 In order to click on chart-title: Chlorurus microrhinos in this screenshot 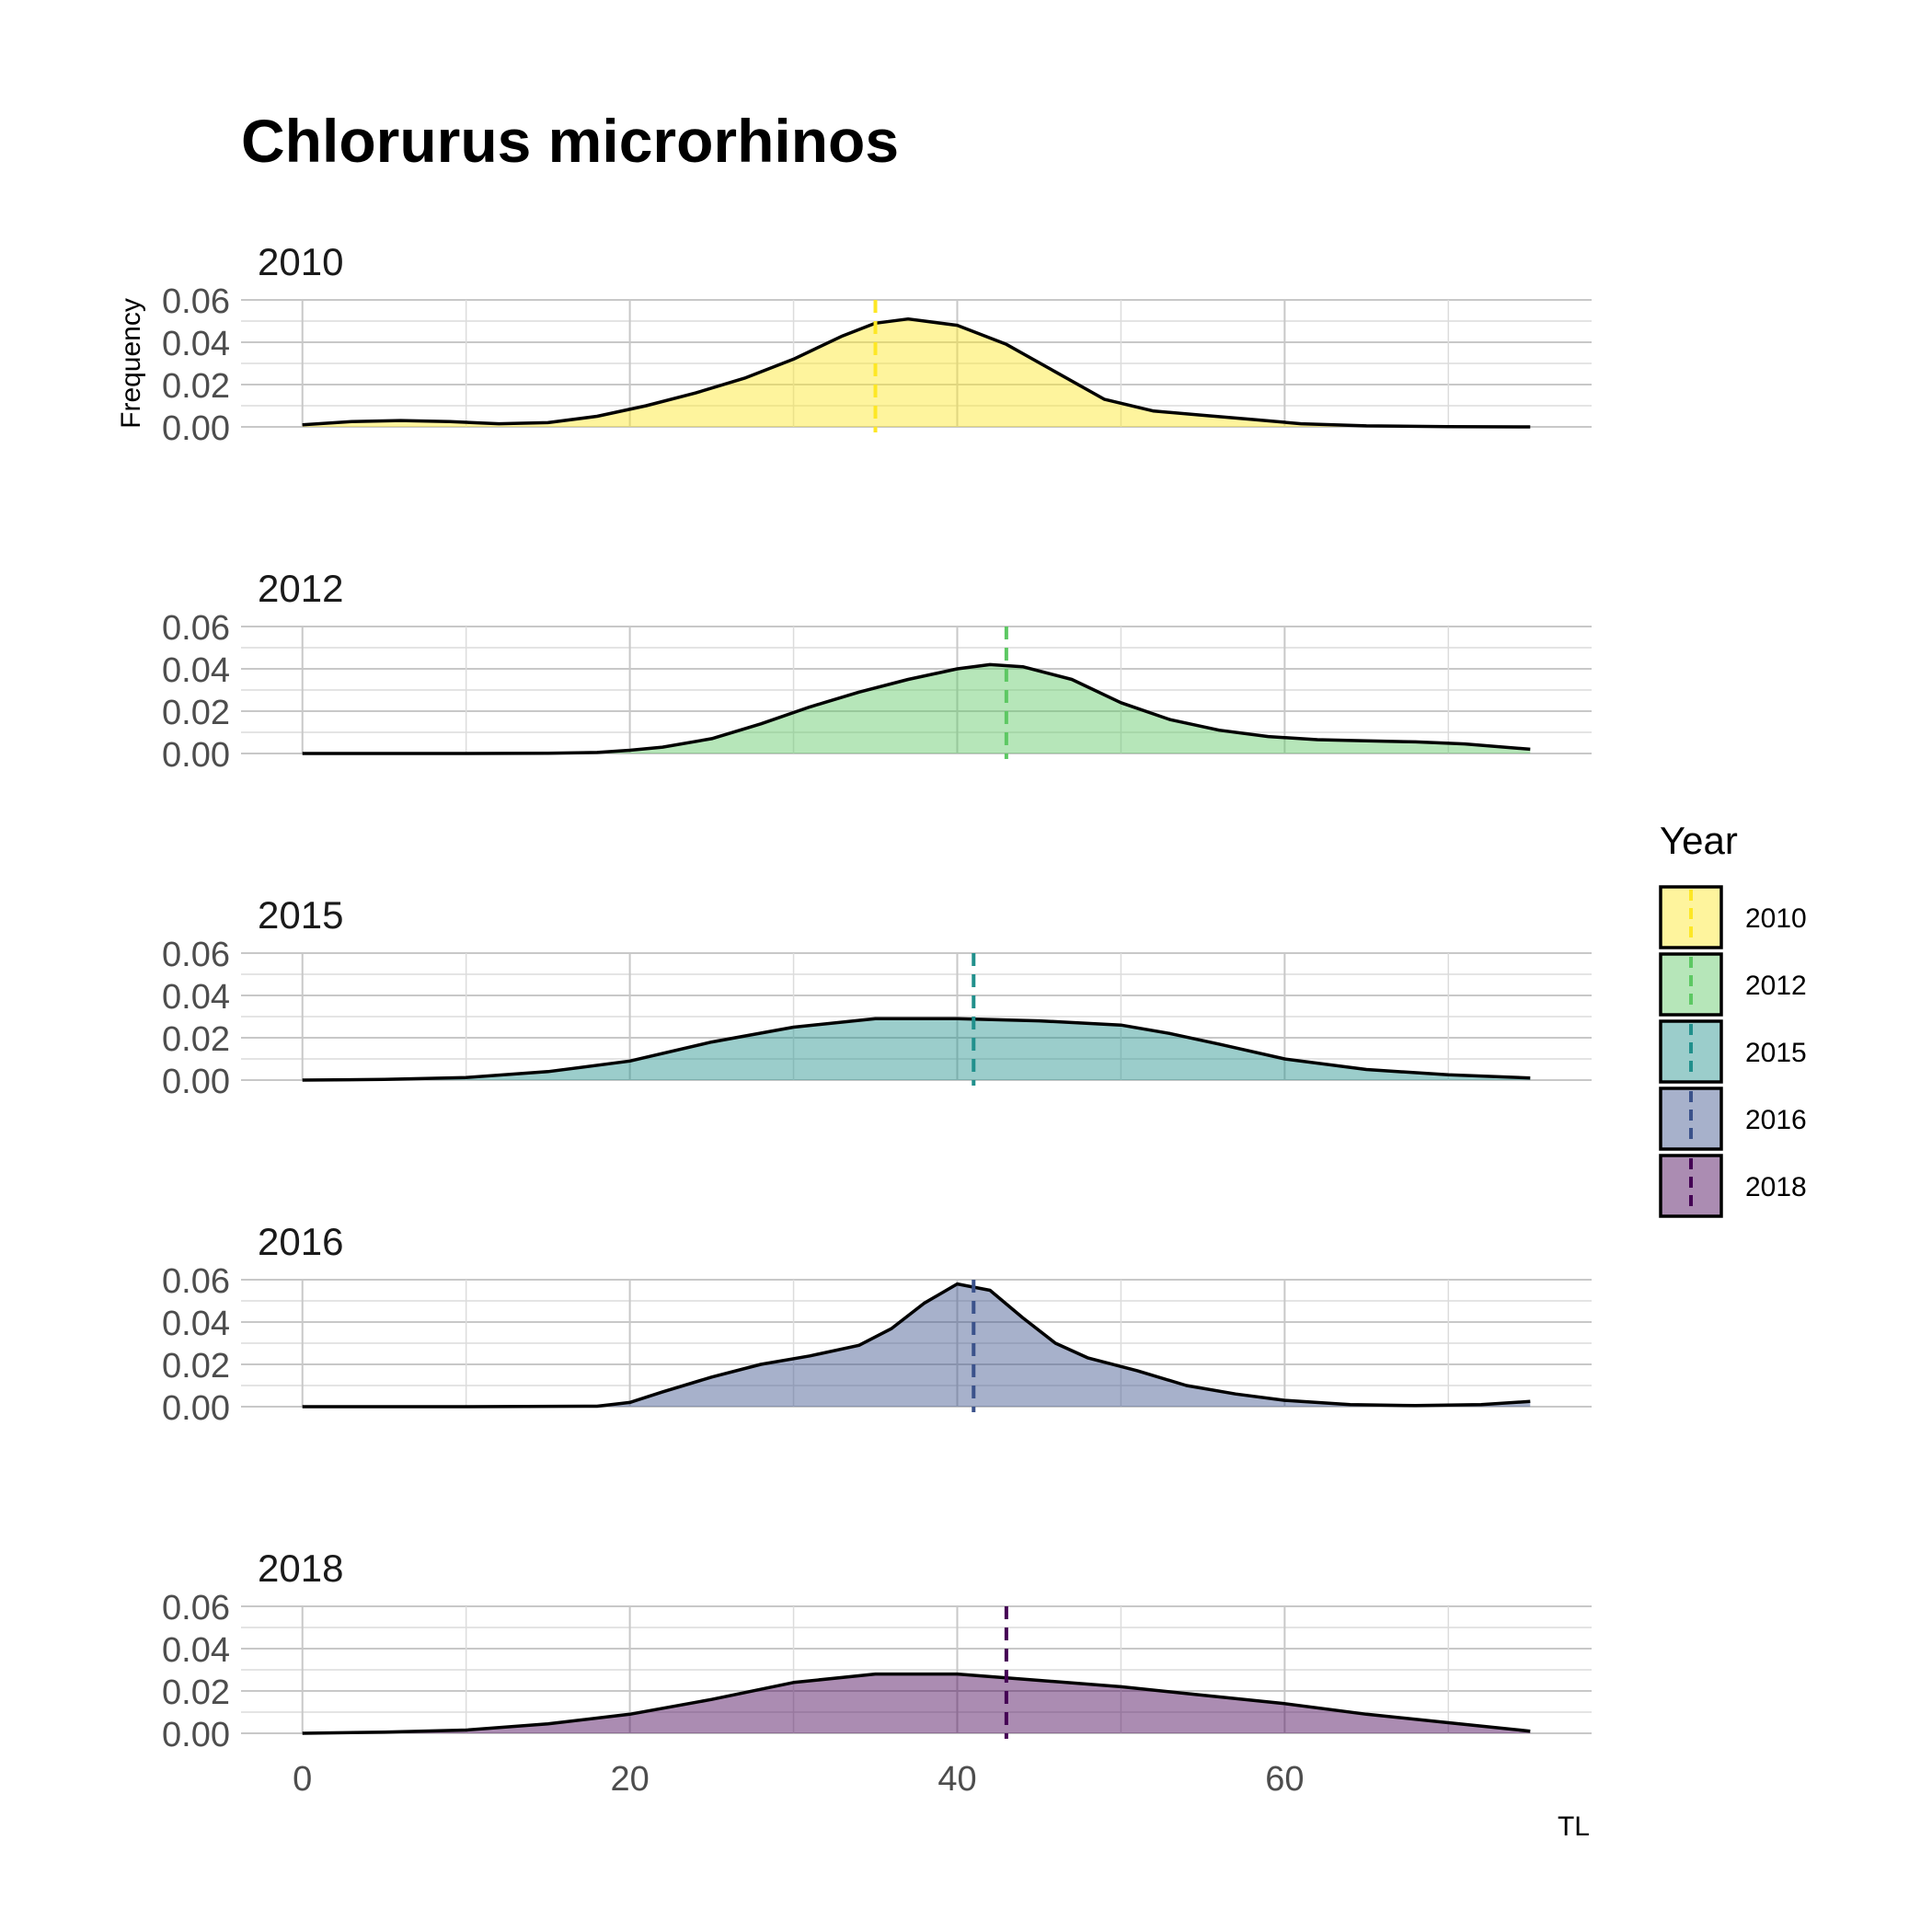, I will do `click(570, 141)`.